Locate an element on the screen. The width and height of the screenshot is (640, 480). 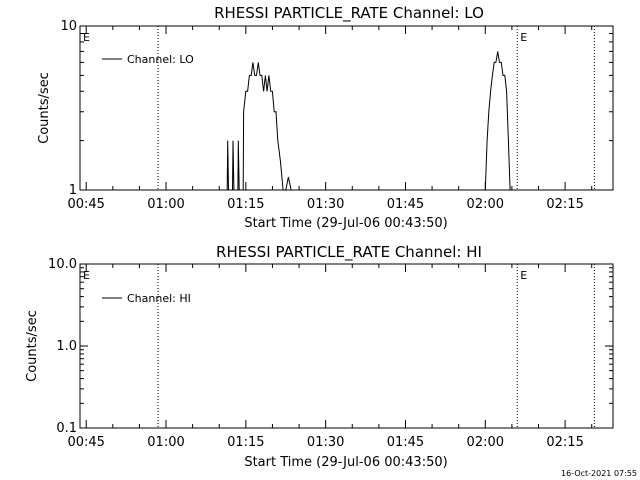
hi-x-tick-label: 02:00 is located at coordinates (485, 442).